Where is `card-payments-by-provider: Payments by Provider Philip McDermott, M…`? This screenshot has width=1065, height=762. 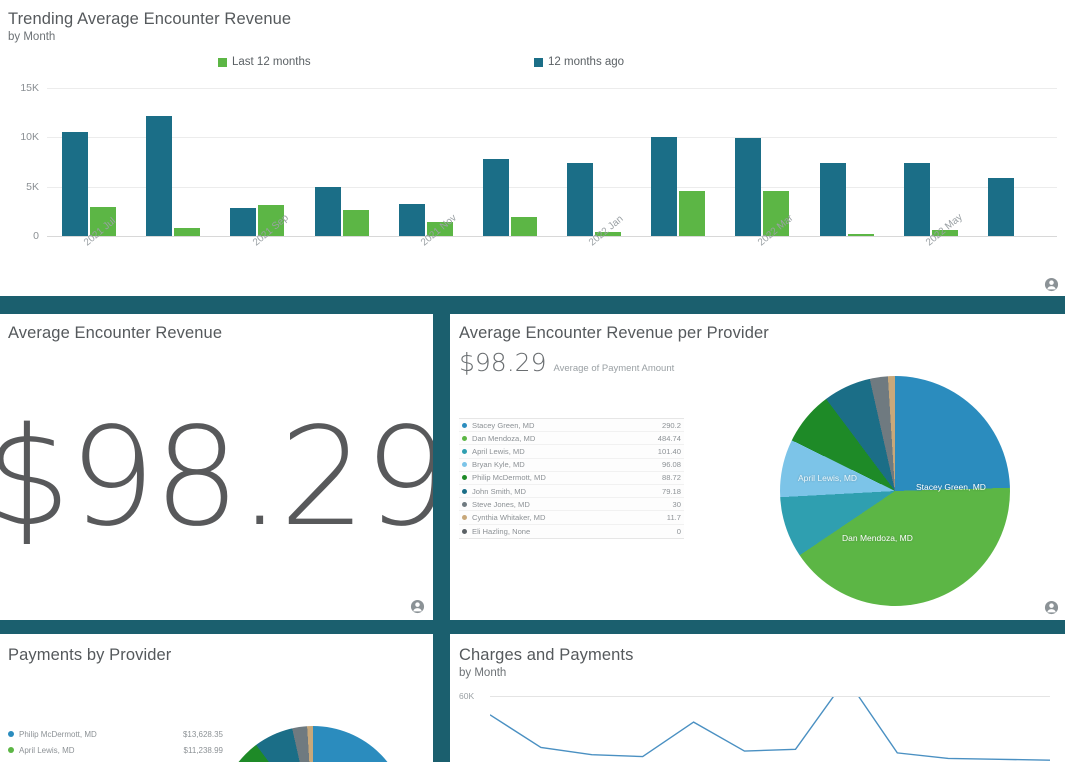 card-payments-by-provider: Payments by Provider Philip McDermott, M… is located at coordinates (216, 698).